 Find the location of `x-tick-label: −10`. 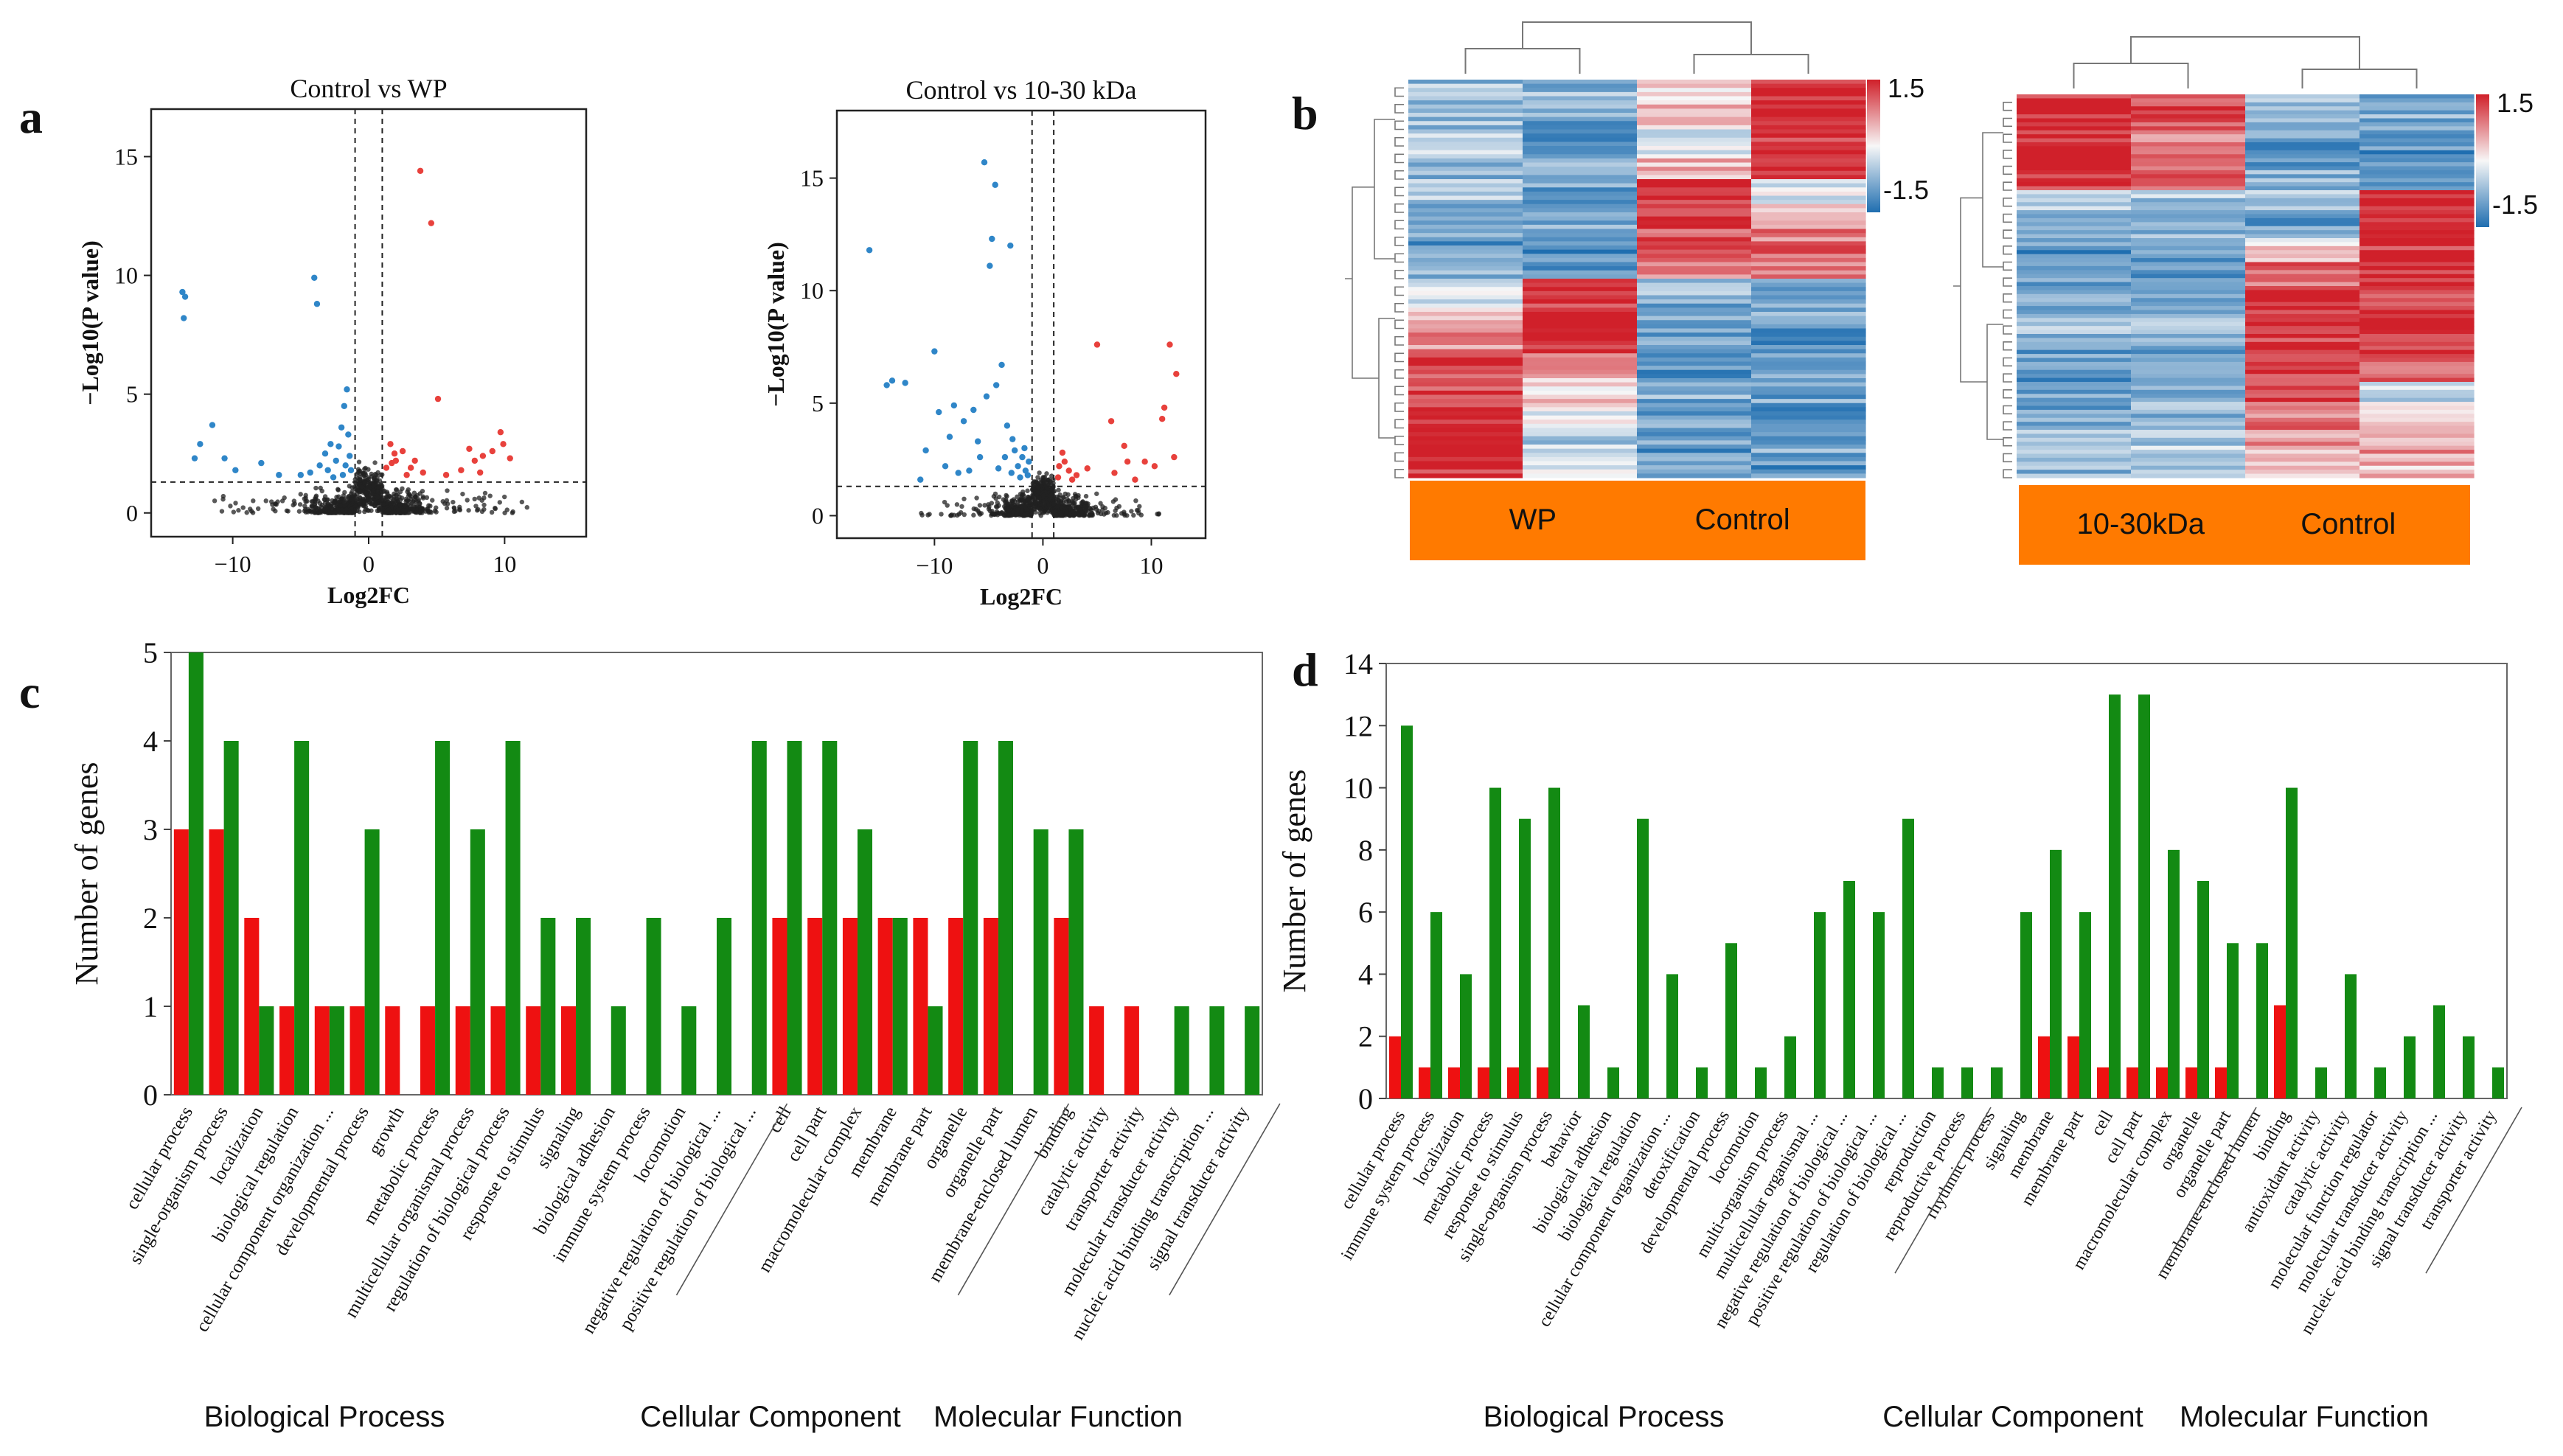

x-tick-label: −10 is located at coordinates (233, 564).